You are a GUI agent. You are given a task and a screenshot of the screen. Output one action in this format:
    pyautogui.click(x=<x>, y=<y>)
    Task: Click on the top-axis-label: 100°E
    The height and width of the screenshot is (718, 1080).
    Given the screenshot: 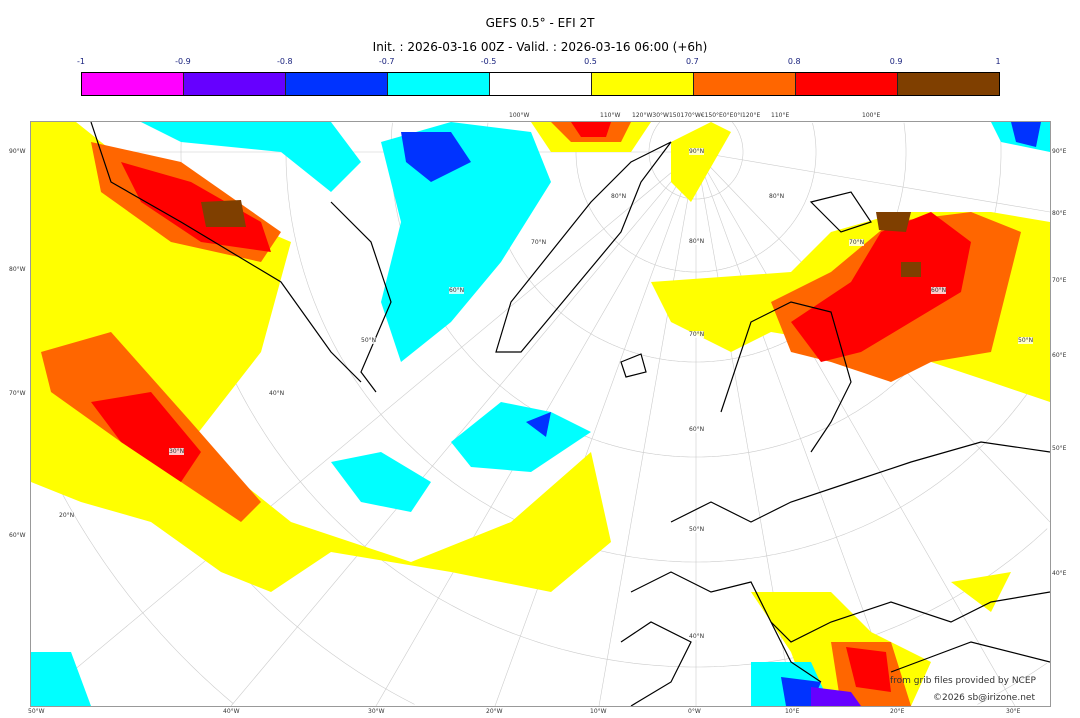 What is the action you would take?
    pyautogui.click(x=871, y=115)
    